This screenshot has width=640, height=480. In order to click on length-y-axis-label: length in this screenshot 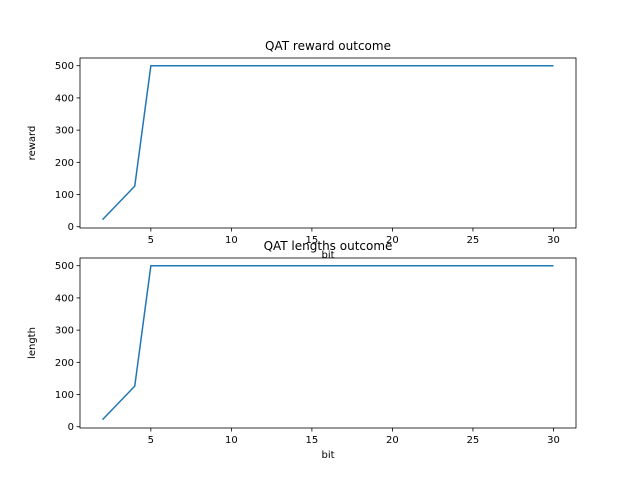, I will do `click(32, 343)`.